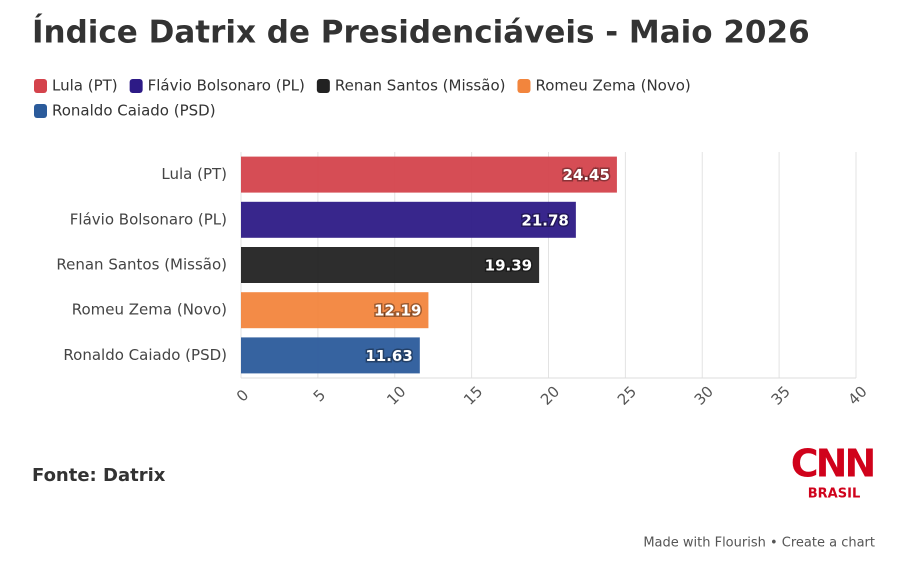  I want to click on value-label: 19.39, so click(508, 266).